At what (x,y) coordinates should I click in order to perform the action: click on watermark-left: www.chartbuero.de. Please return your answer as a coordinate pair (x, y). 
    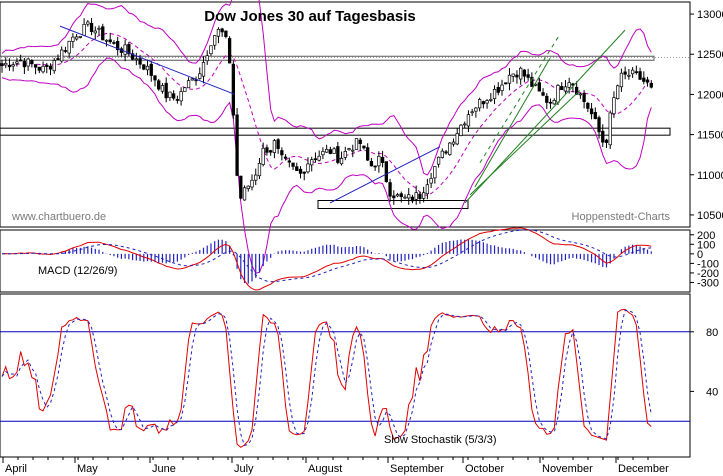
    Looking at the image, I should click on (58, 217).